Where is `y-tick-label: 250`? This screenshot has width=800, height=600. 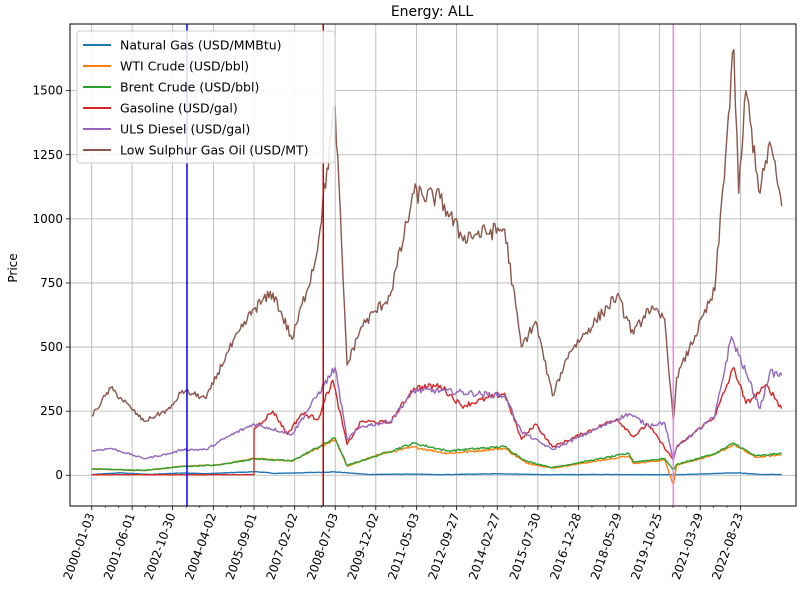 y-tick-label: 250 is located at coordinates (51, 411).